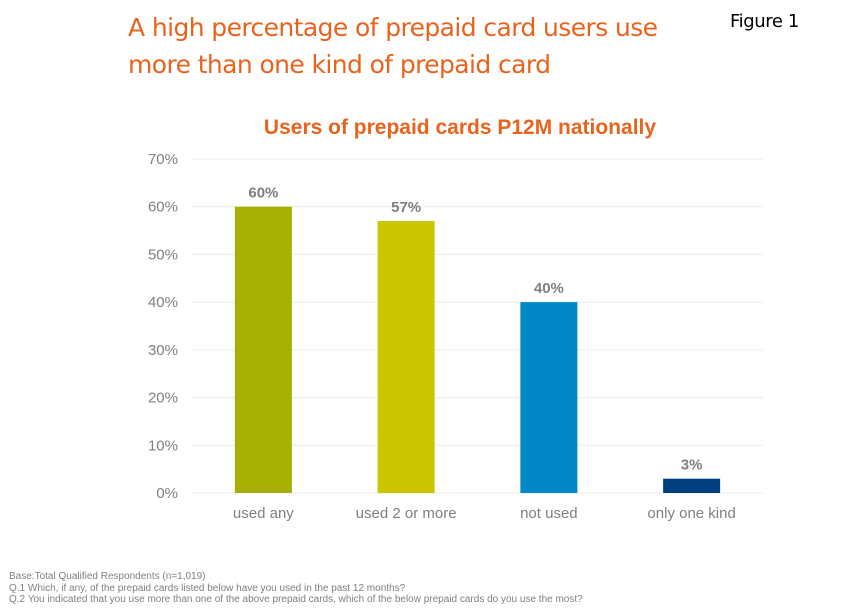  I want to click on y-tick-label: 50%, so click(163, 254).